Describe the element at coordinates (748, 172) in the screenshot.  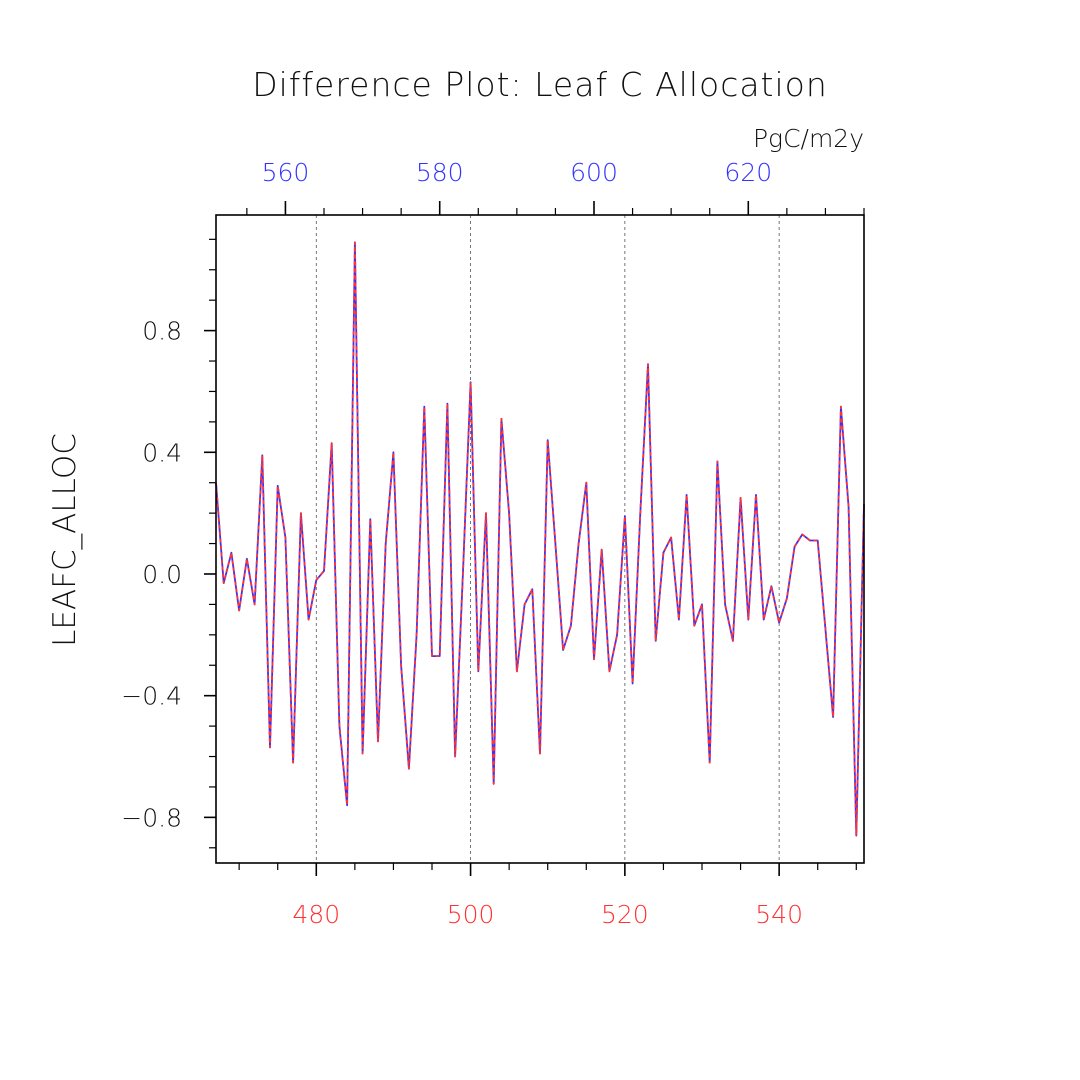
I see `x-top-tick-label: 620` at that location.